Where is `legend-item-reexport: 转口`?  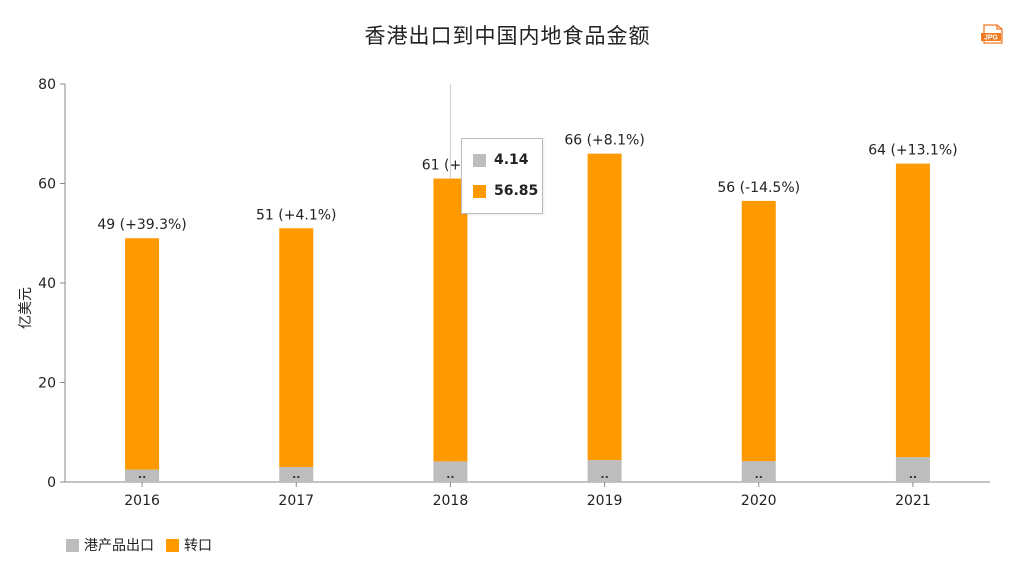
legend-item-reexport: 转口 is located at coordinates (189, 545).